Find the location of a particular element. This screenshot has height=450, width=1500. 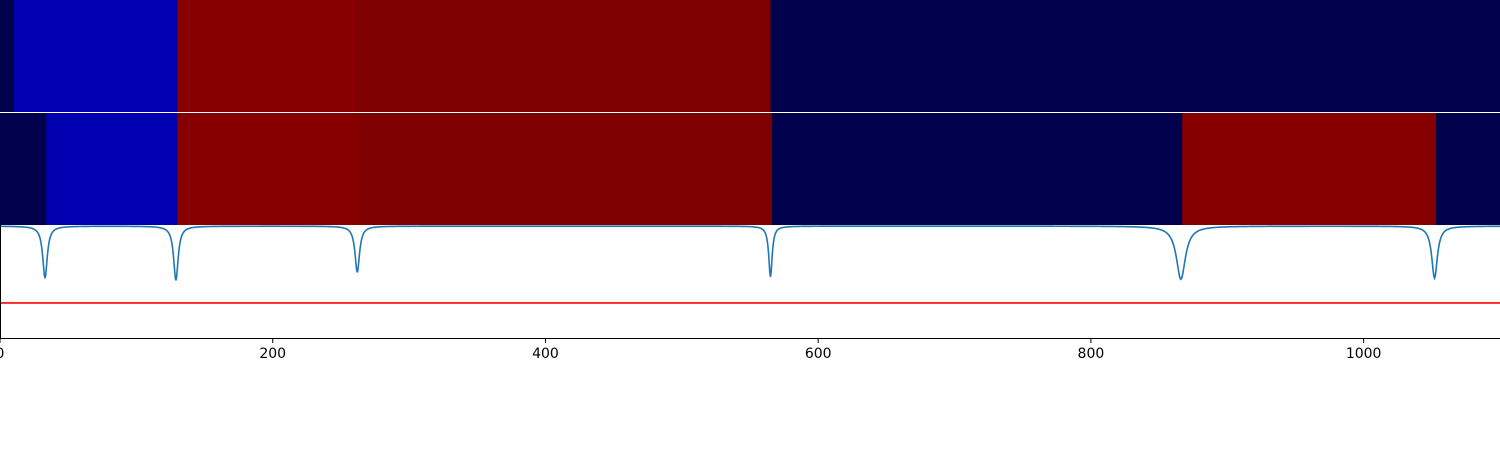

strip-separator is located at coordinates (750, 112).